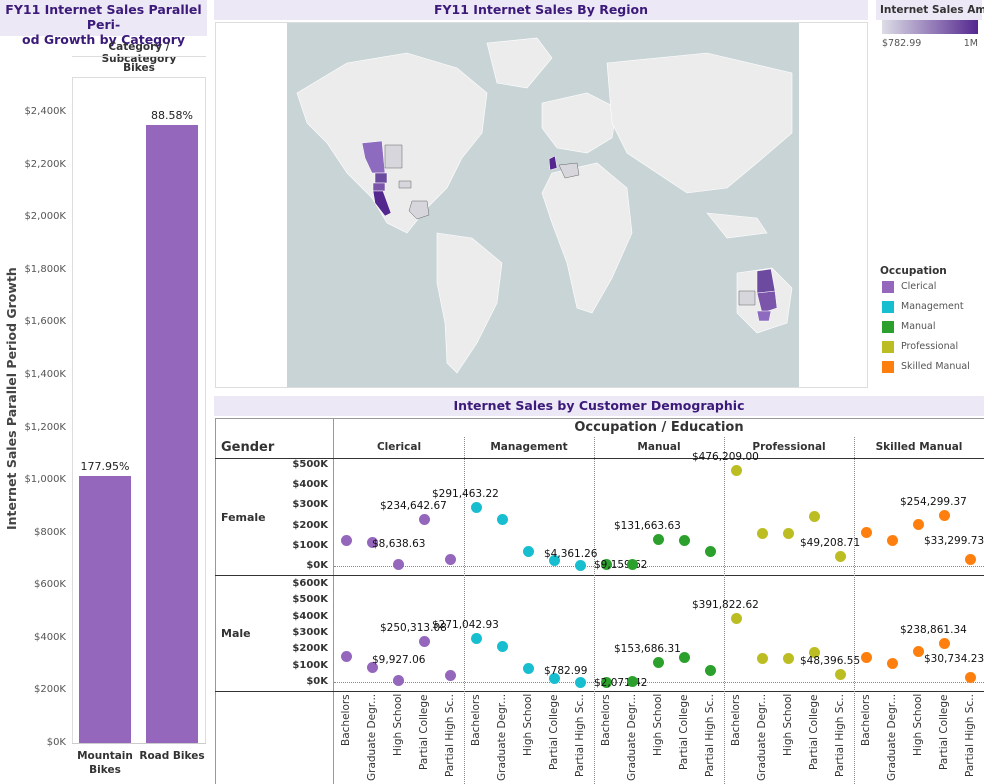 The image size is (984, 784). What do you see at coordinates (932, 348) in the screenshot?
I see `occupation-legend-item: Professional` at bounding box center [932, 348].